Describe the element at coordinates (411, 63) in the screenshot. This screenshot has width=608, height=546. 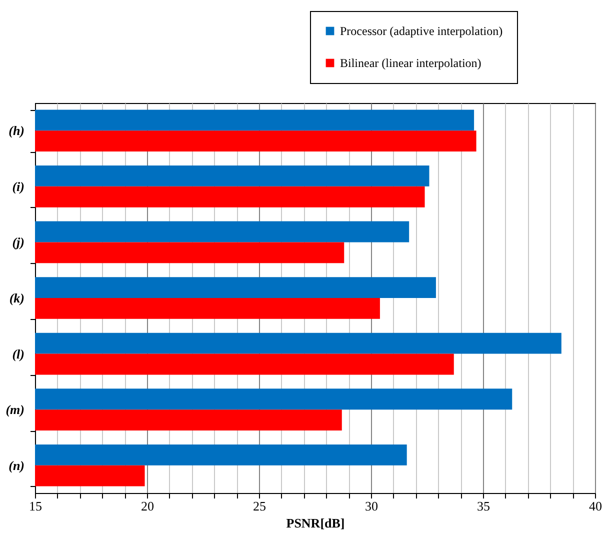
I see `legend-label: Bilinear (linear interpolation)` at that location.